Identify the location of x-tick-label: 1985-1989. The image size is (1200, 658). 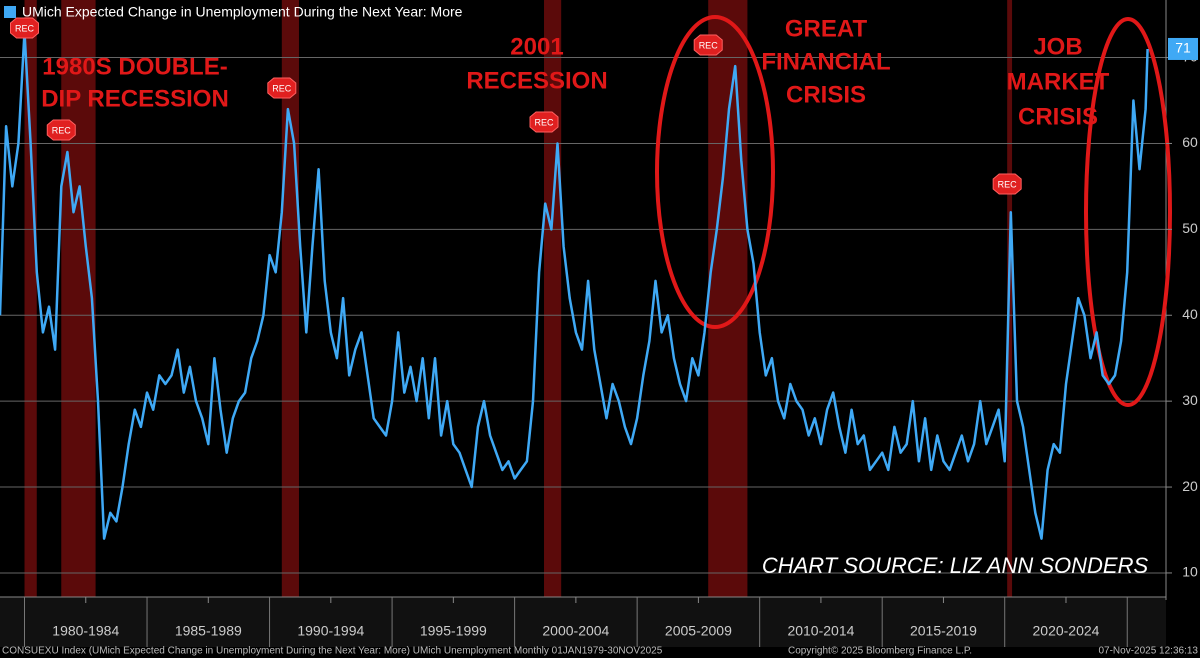
(208, 631).